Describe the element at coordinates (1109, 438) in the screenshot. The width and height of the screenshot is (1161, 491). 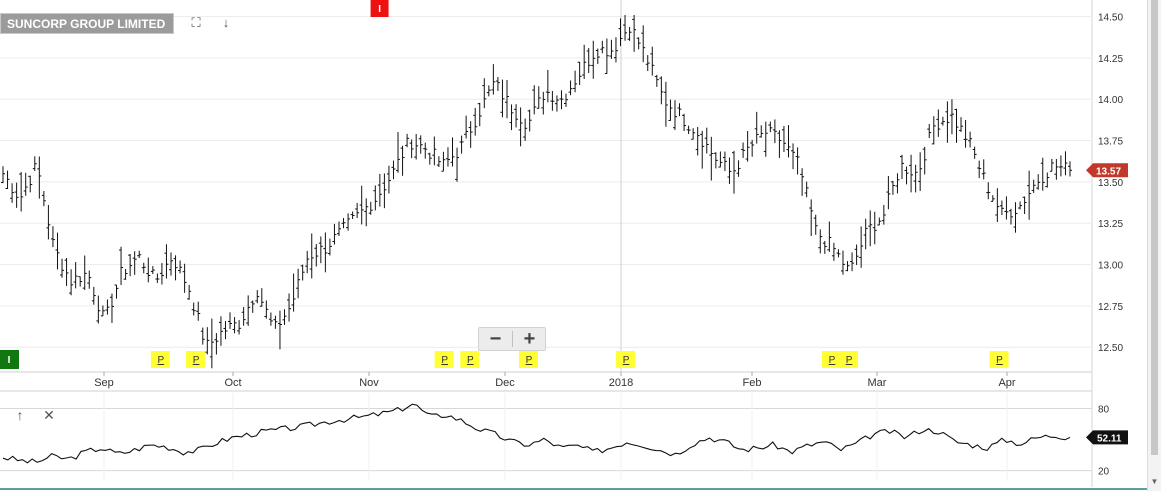
I see `oscillator-value-label: 52.11` at that location.